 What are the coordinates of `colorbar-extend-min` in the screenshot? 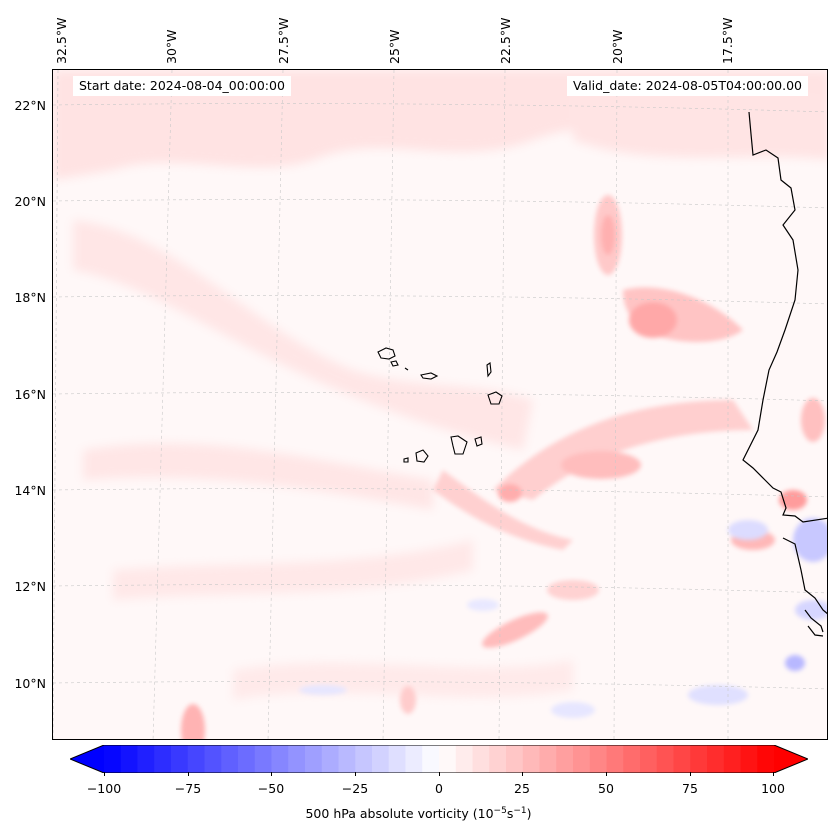 It's located at (87, 759).